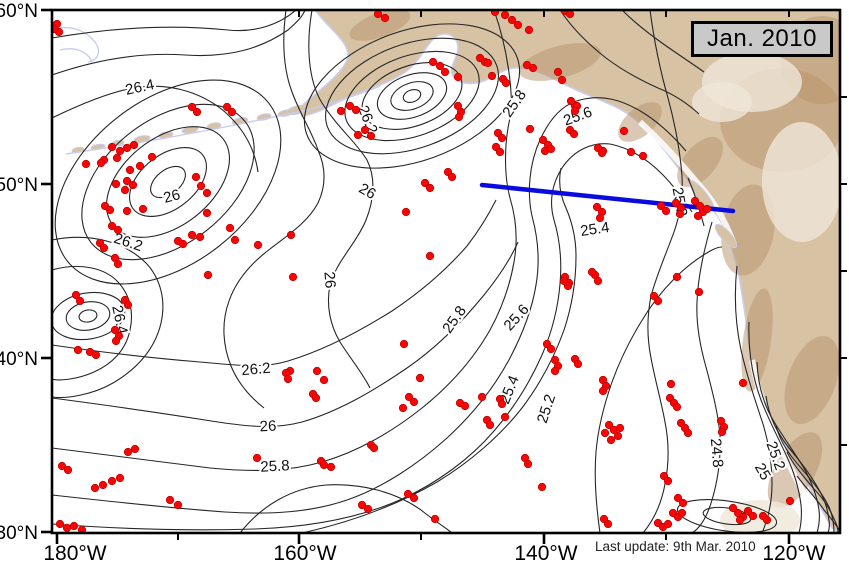 The height and width of the screenshot is (563, 849). What do you see at coordinates (762, 38) in the screenshot?
I see `date-label: Jan. 2010` at bounding box center [762, 38].